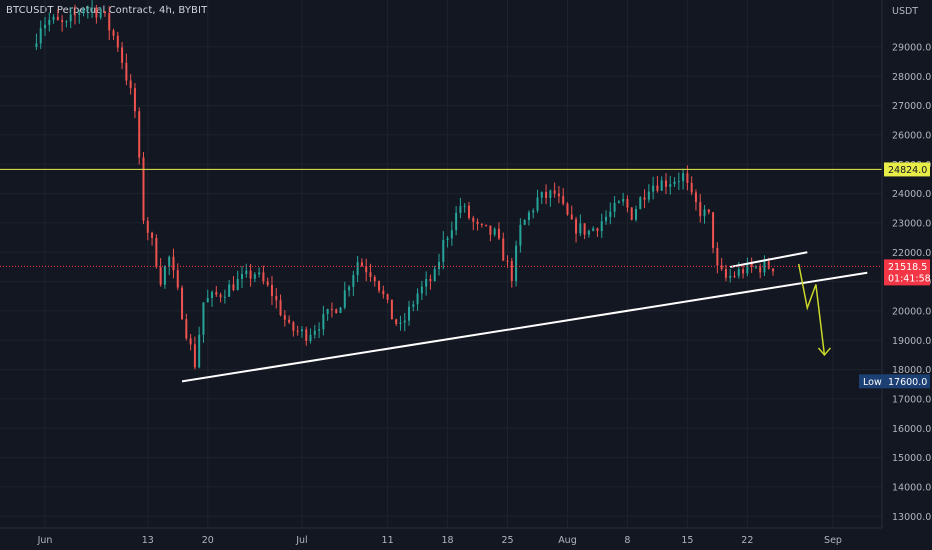 This screenshot has width=932, height=550. I want to click on y-tick-label: 14000.0, so click(911, 487).